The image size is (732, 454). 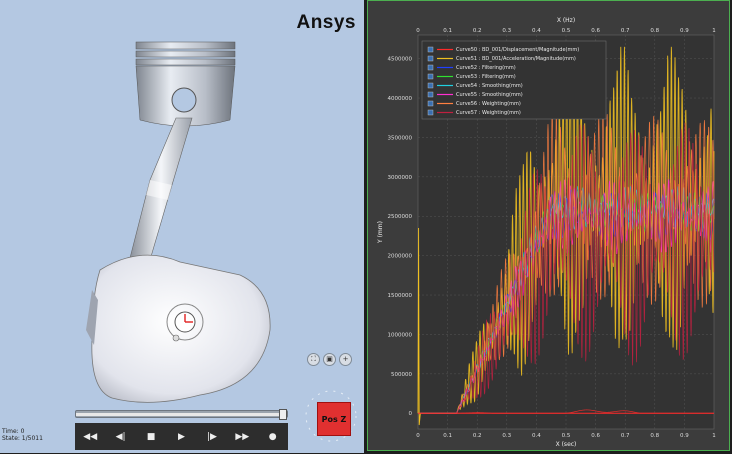 What do you see at coordinates (326, 22) in the screenshot?
I see `ansys-logo: Ansys` at bounding box center [326, 22].